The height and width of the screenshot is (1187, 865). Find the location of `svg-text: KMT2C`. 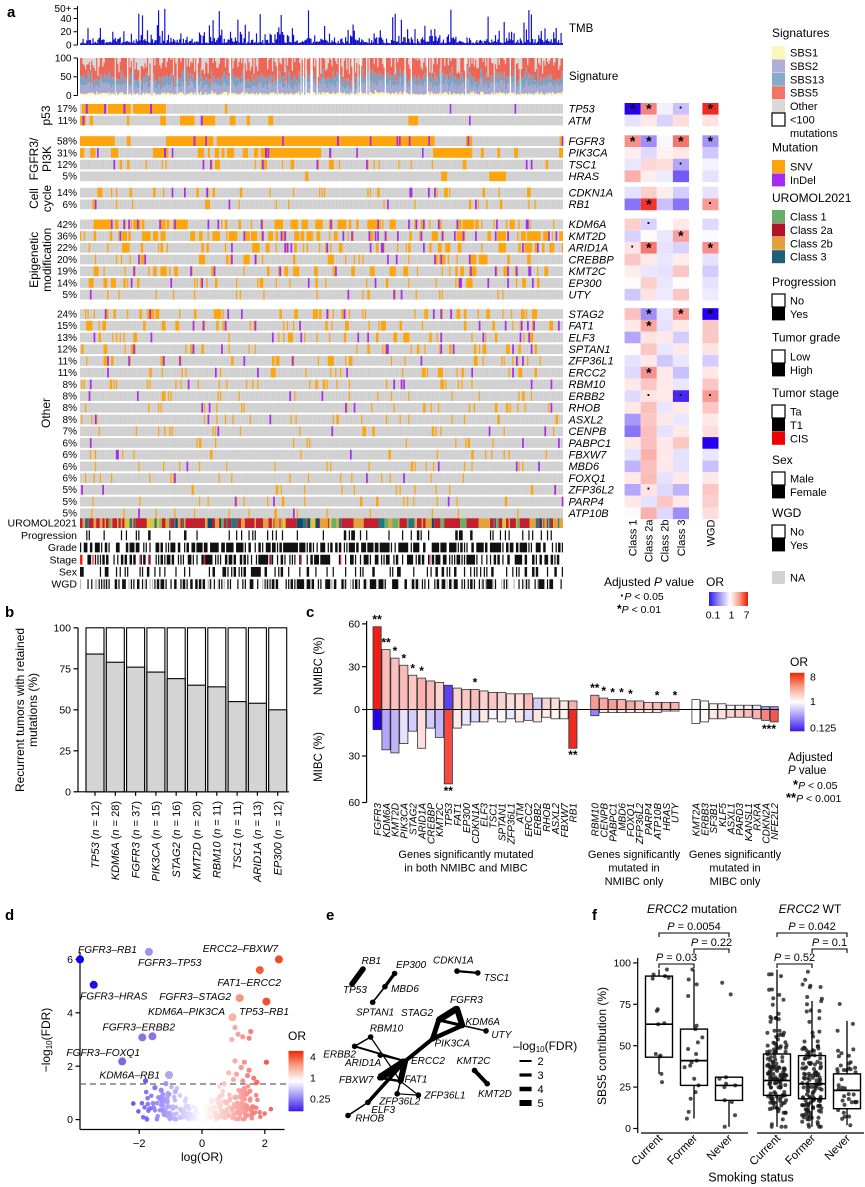

svg-text: KMT2C is located at coordinates (587, 272).